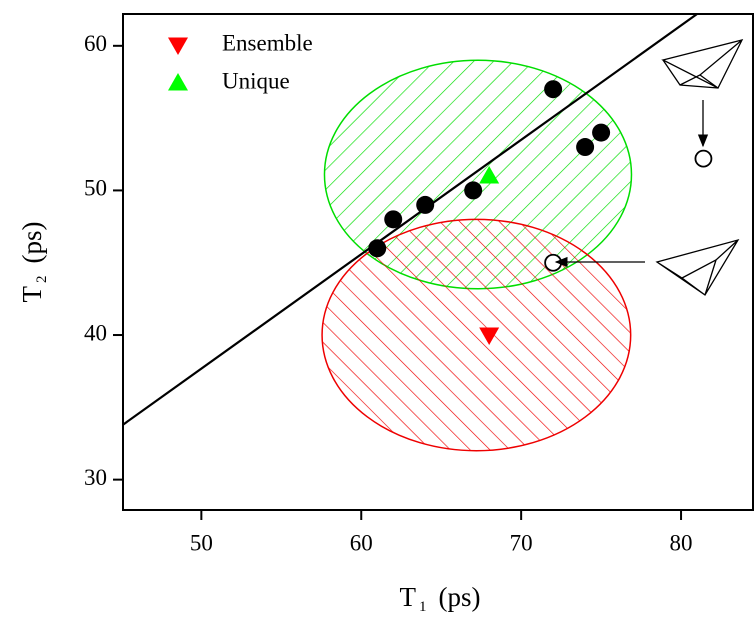 The width and height of the screenshot is (754, 622). What do you see at coordinates (32, 243) in the screenshot?
I see `y-label-part: (ps)` at bounding box center [32, 243].